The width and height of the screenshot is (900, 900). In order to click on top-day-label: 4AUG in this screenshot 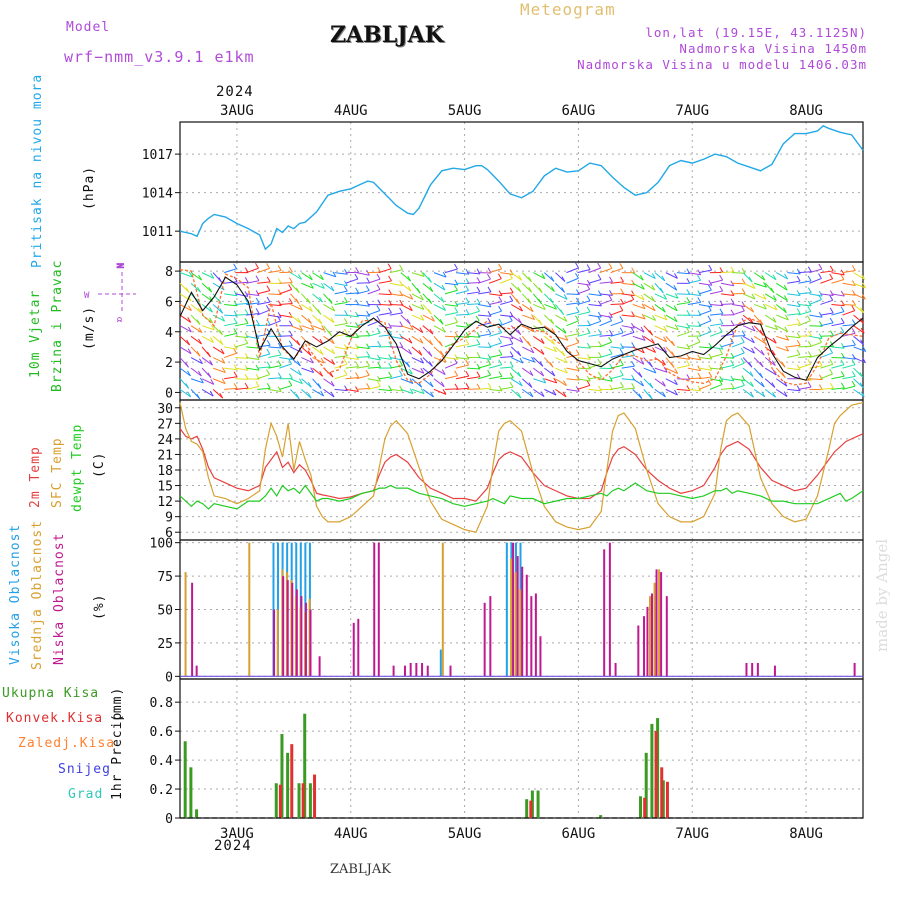, I will do `click(351, 111)`.